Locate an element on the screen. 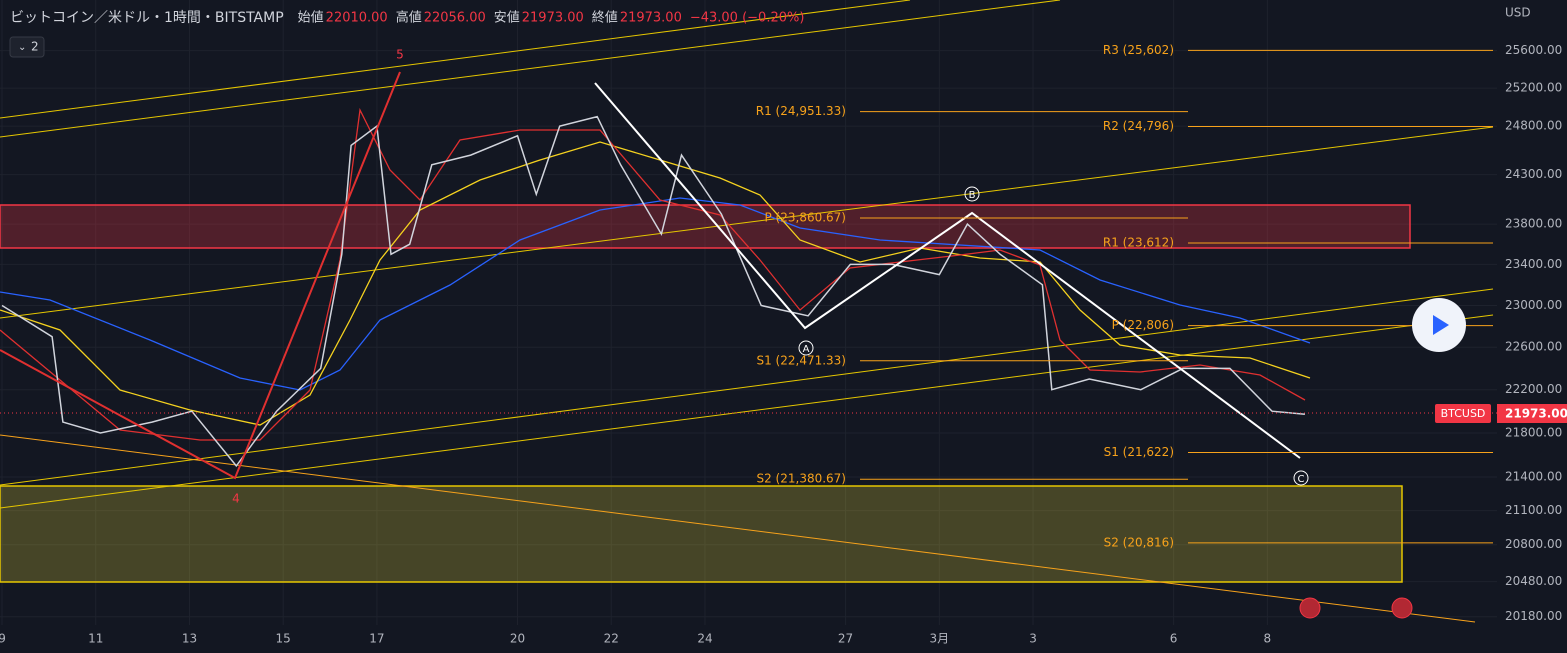 The image size is (1567, 653). price-tag-label: 21973.00 is located at coordinates (1536, 414).